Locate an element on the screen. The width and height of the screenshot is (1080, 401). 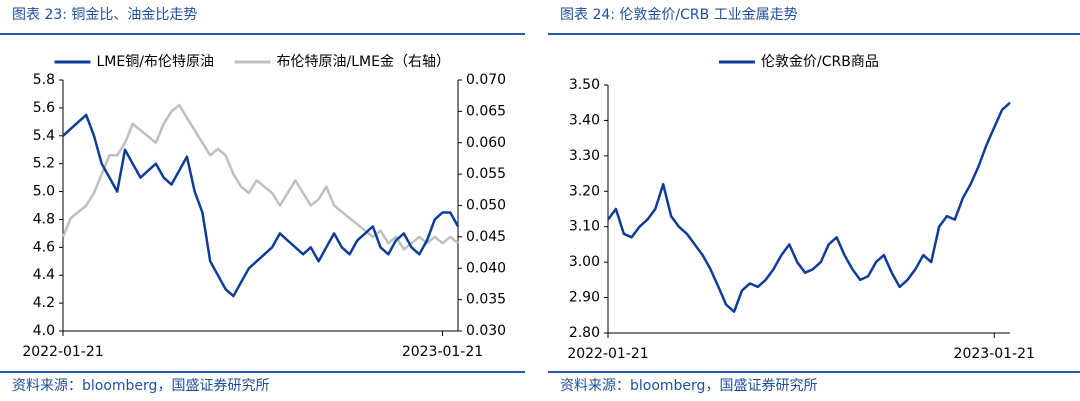
y-tick-label: 4.0 is located at coordinates (44, 331).